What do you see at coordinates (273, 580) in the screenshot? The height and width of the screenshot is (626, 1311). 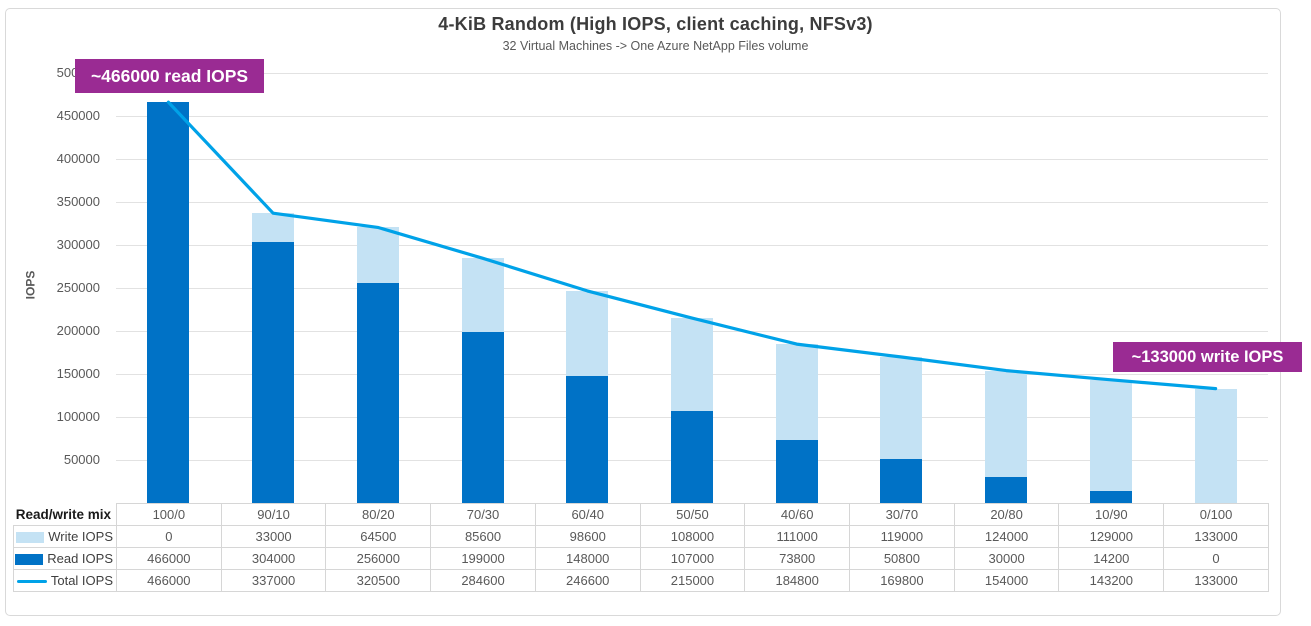 I see `table-value-cell: 337000` at bounding box center [273, 580].